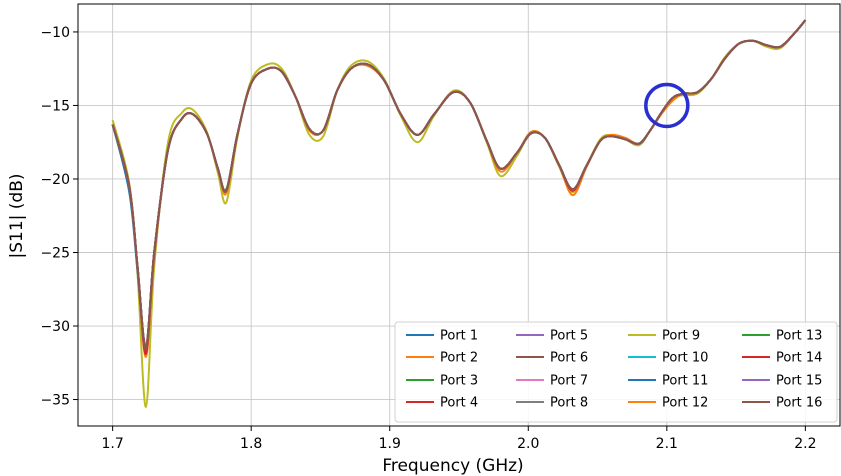 Image resolution: width=841 pixels, height=476 pixels. Describe the element at coordinates (569, 403) in the screenshot. I see `legend-label: Port 8` at that location.